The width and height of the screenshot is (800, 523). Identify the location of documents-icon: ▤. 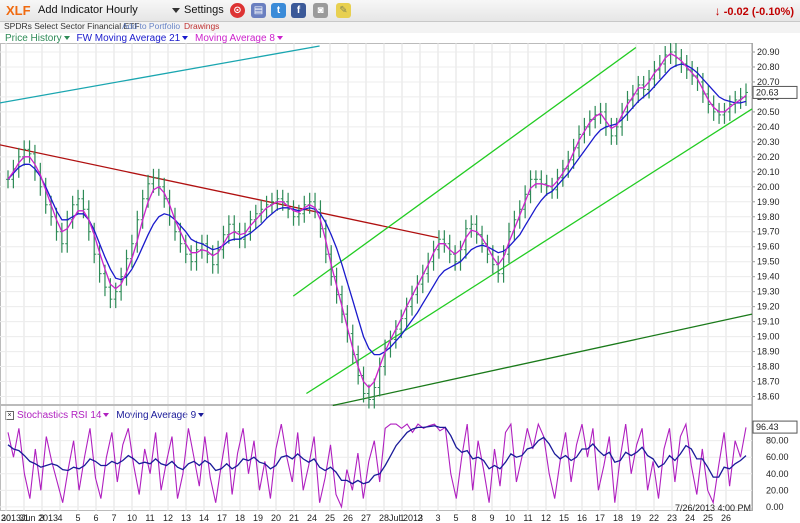
(258, 10).